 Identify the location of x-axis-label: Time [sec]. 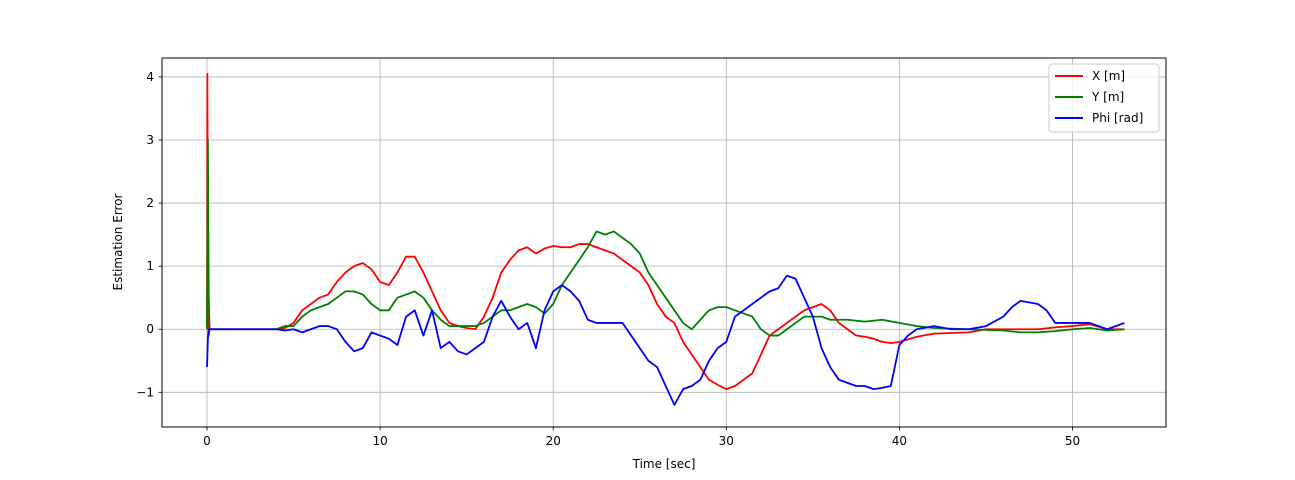
(664, 464).